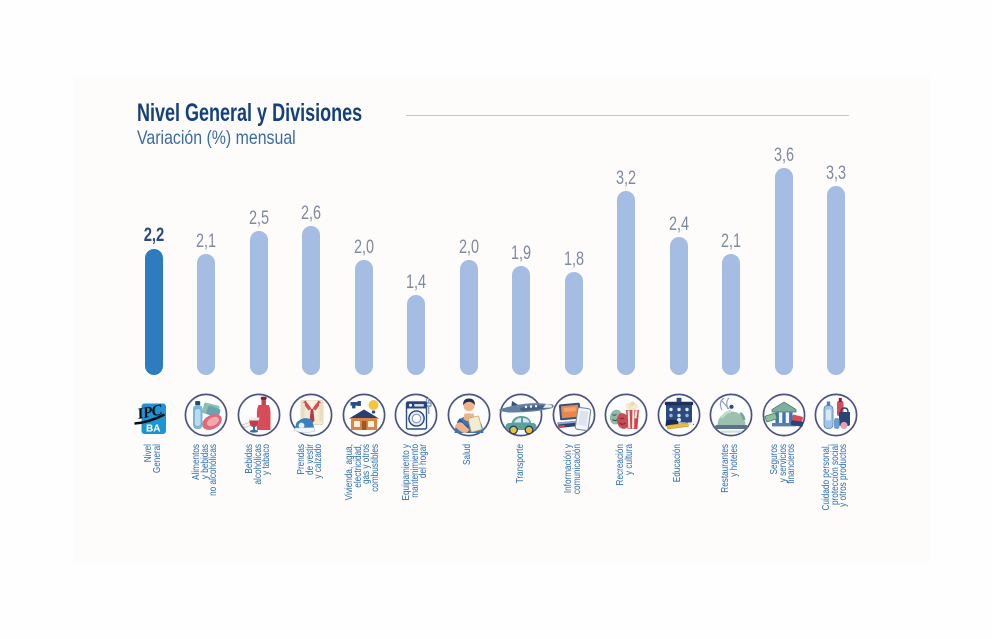 This screenshot has height=639, width=992. What do you see at coordinates (153, 429) in the screenshot?
I see `svg-text: BA` at bounding box center [153, 429].